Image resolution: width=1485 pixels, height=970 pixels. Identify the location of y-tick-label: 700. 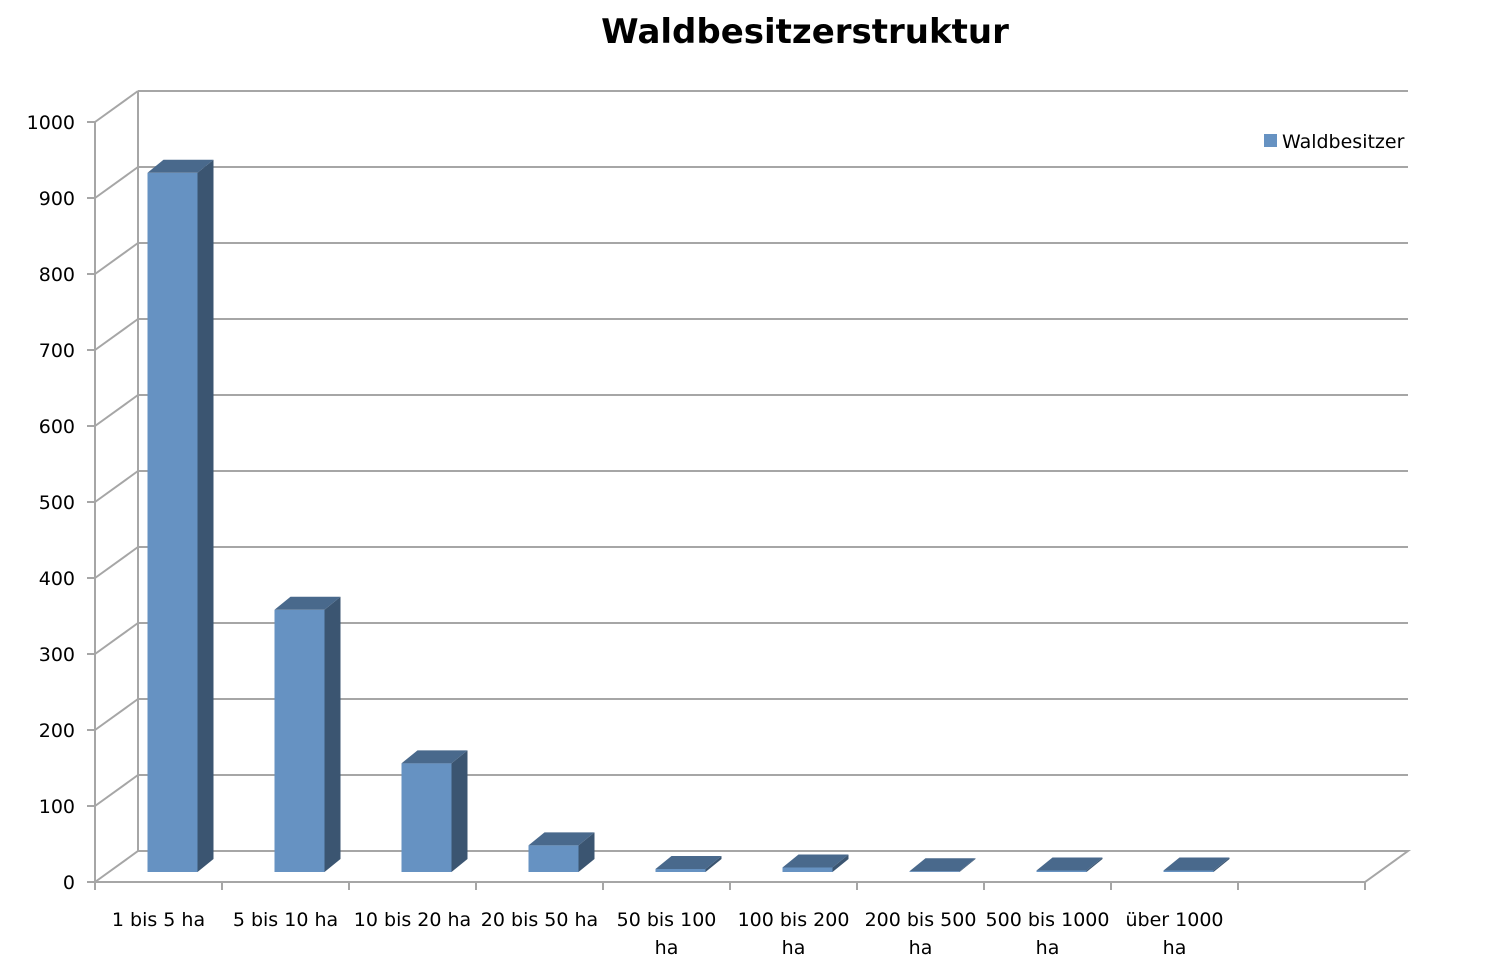
(57, 351).